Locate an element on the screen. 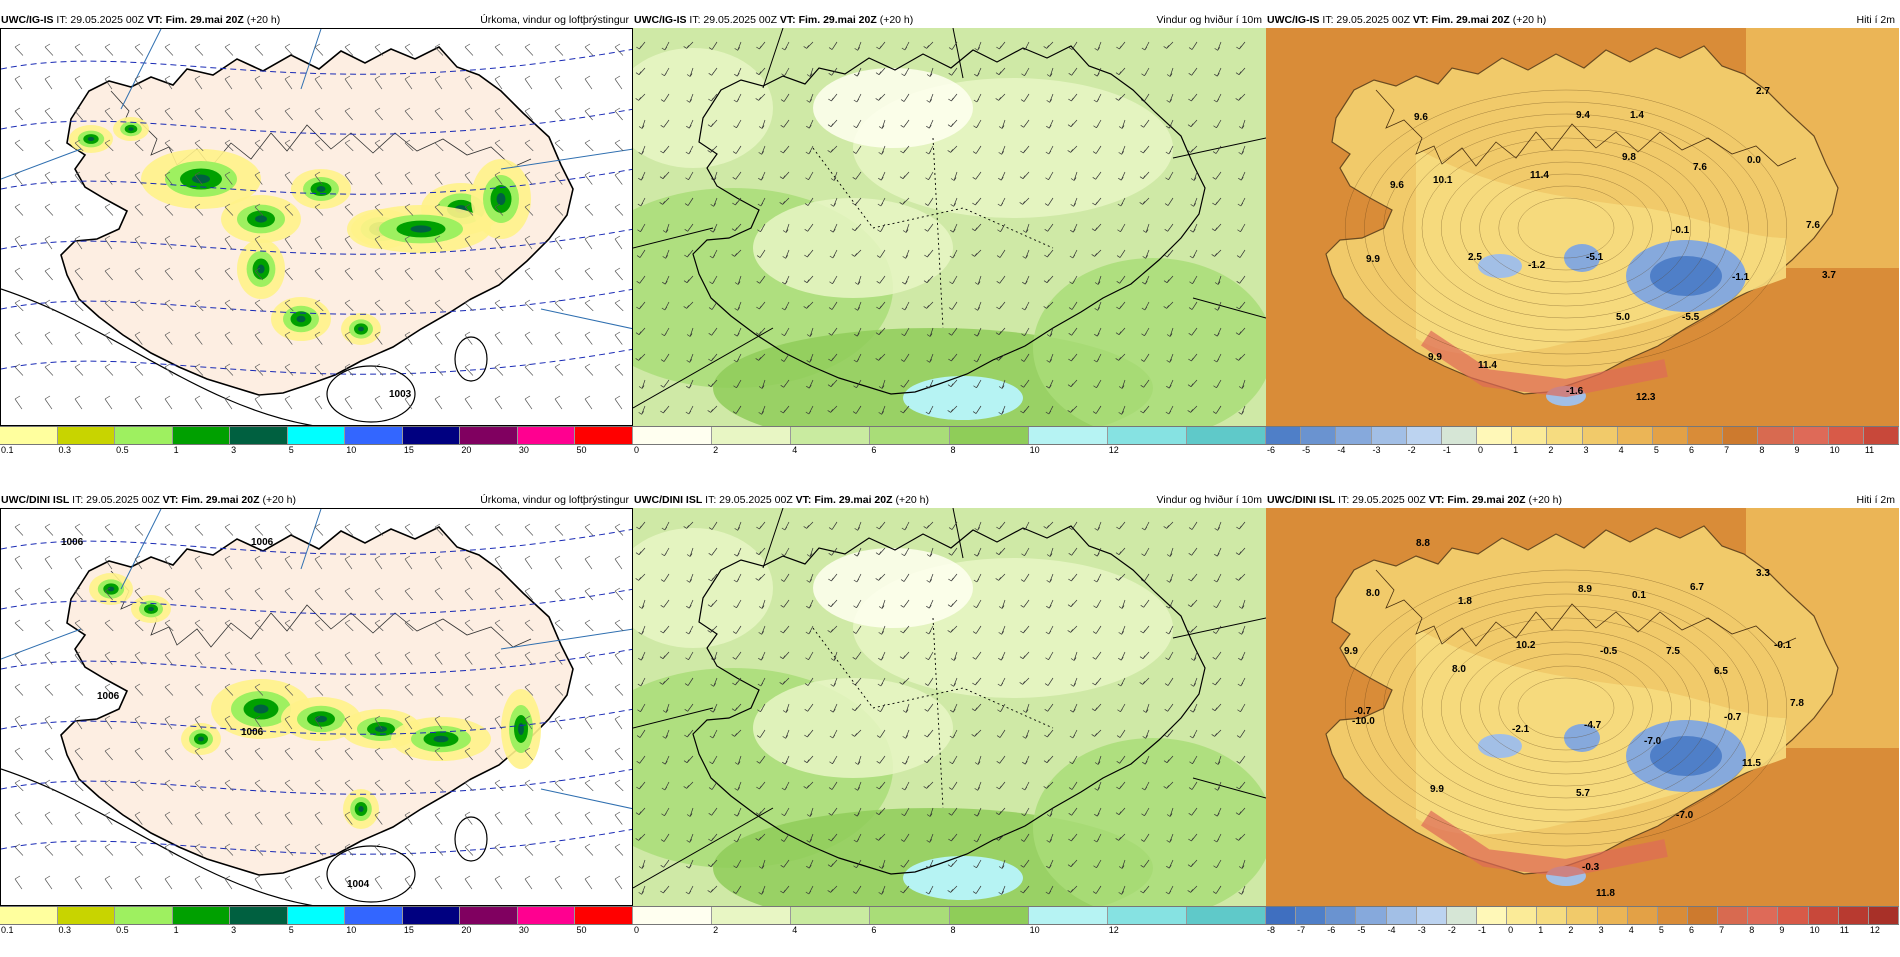 The width and height of the screenshot is (1900, 957). colorbar-tick-label: 8 is located at coordinates (953, 930).